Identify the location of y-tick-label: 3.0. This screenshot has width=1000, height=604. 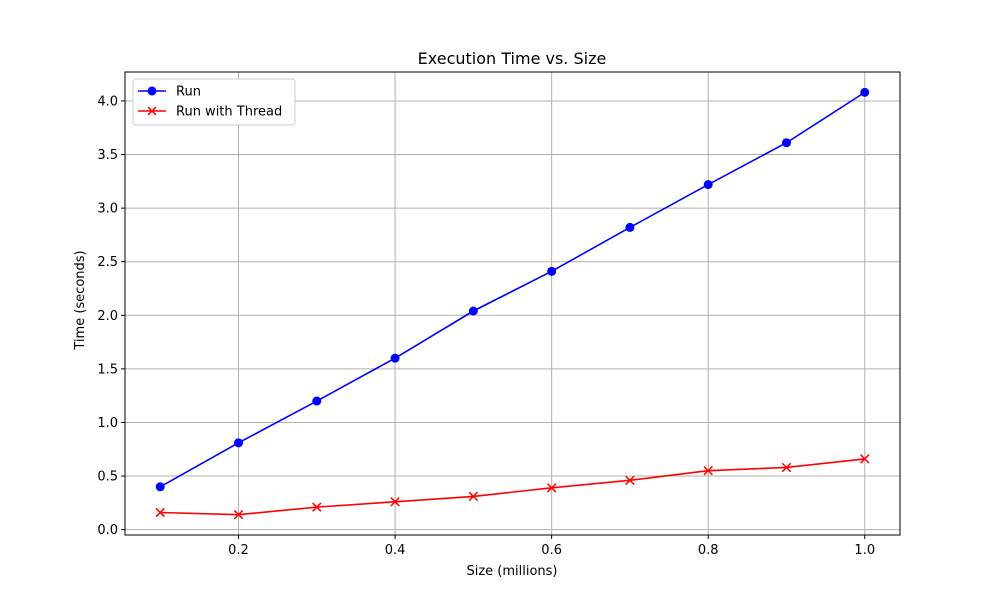
(107, 209).